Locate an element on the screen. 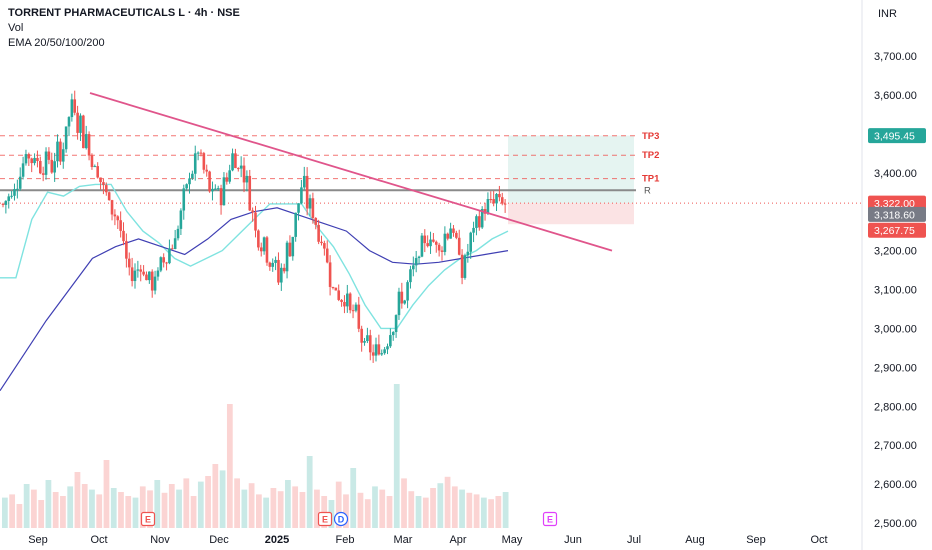 This screenshot has width=932, height=550. volume-indicator-label: Vol is located at coordinates (16, 28).